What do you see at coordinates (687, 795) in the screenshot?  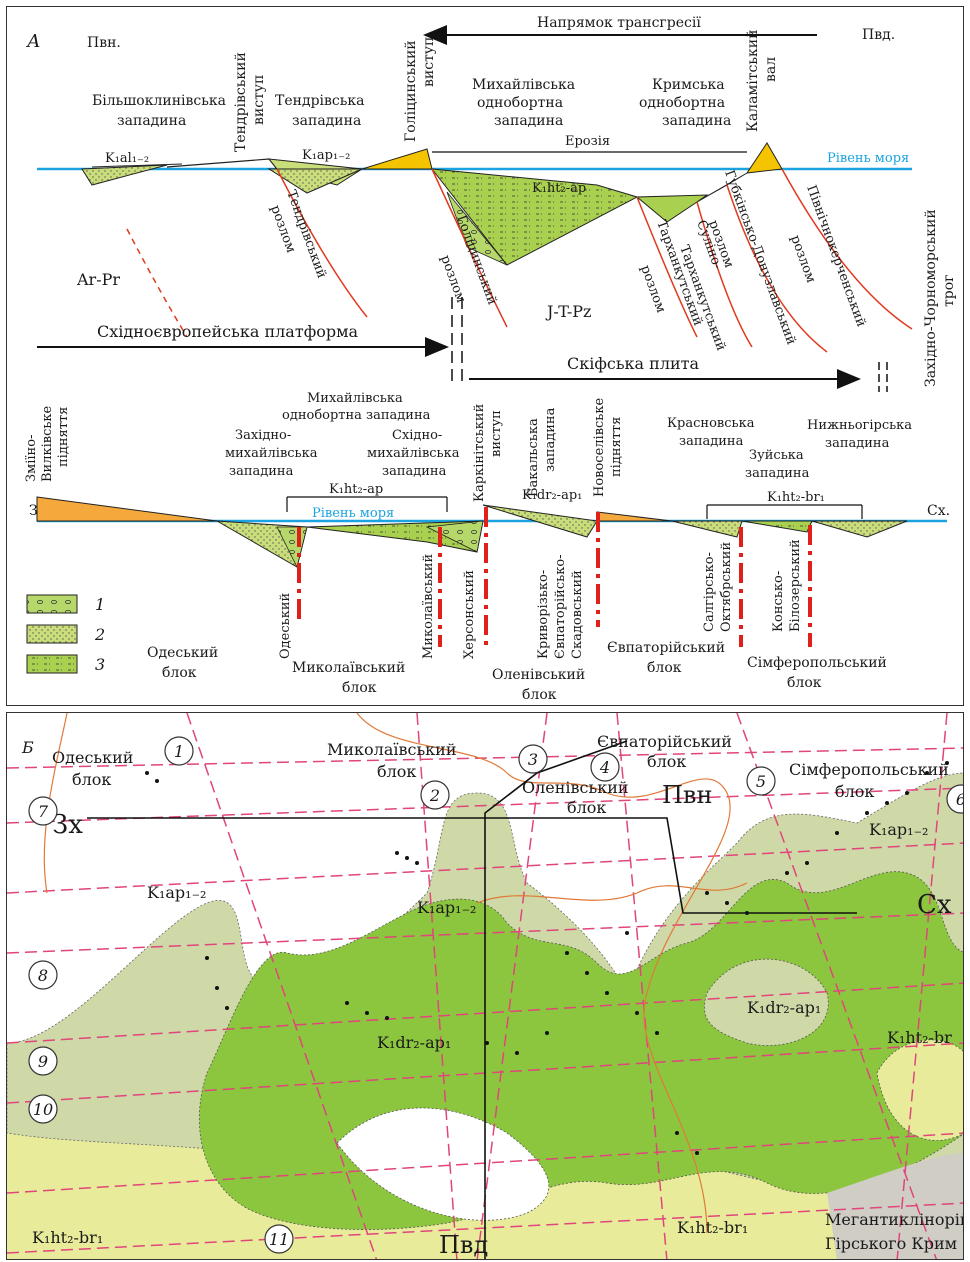 I see `map-north: Пвн` at bounding box center [687, 795].